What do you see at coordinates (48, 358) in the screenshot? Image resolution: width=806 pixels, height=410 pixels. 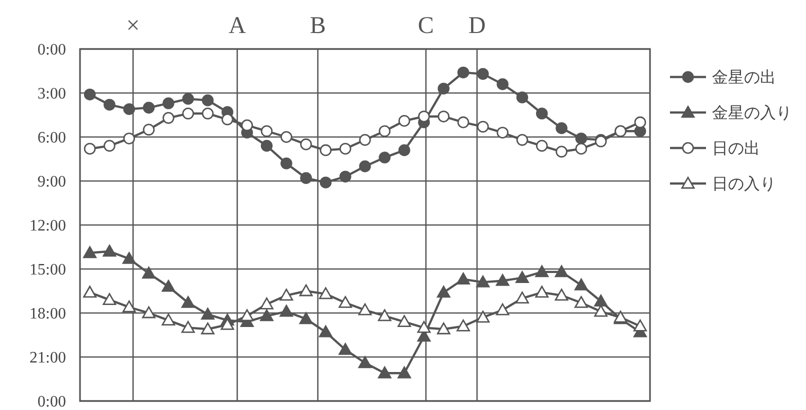 I see `y-tick-label: 21:00` at bounding box center [48, 358].